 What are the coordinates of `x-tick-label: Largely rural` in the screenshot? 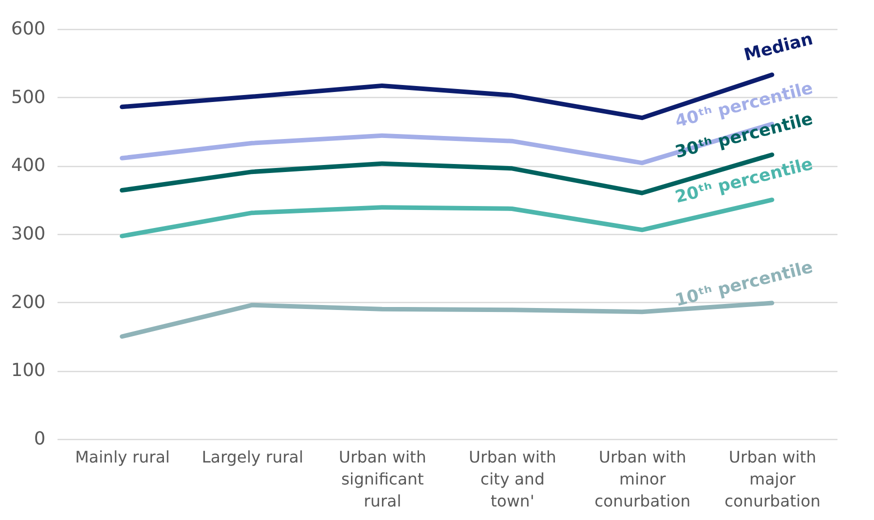 It's located at (253, 457).